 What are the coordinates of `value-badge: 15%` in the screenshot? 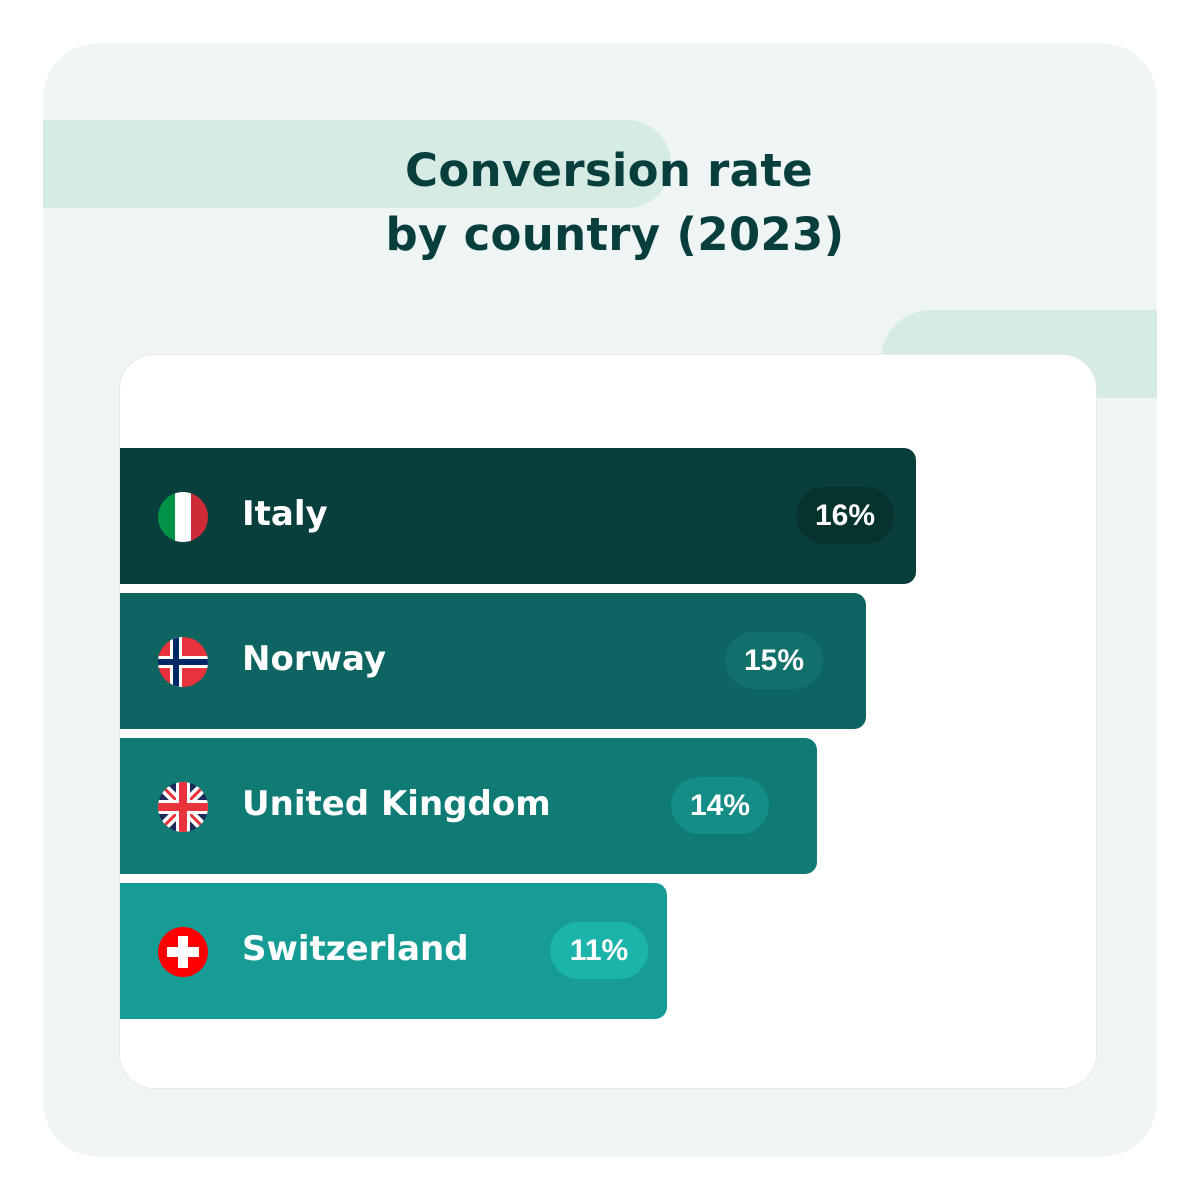 It's located at (774, 660).